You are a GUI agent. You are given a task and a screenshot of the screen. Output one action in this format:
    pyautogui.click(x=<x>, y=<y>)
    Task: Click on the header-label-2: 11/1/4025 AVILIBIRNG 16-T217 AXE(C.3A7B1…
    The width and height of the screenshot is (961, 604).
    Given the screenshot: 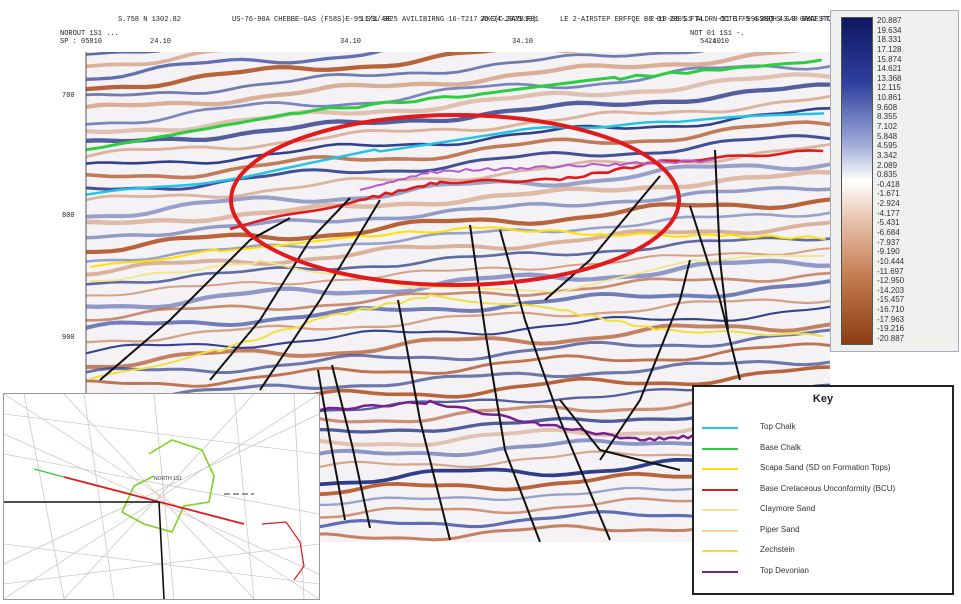 What is the action you would take?
    pyautogui.click(x=448, y=20)
    